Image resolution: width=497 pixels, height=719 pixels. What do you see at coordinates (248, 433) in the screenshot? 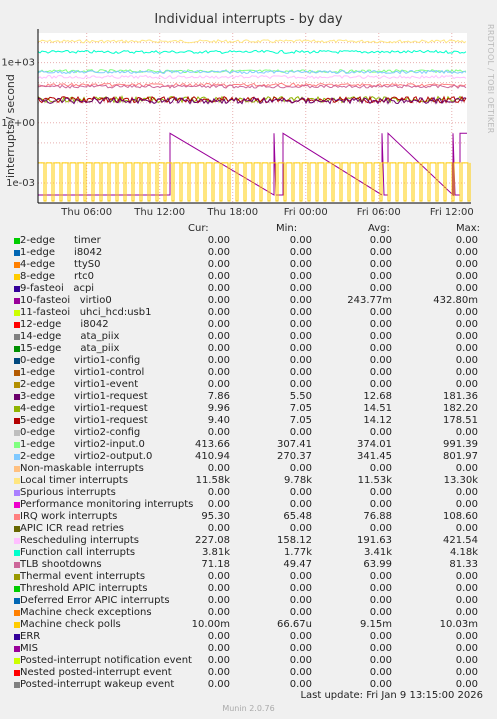
I see `legend-row: 0-edge virtio2-config 0.00 0.00 0.00 0.00` at bounding box center [248, 433].